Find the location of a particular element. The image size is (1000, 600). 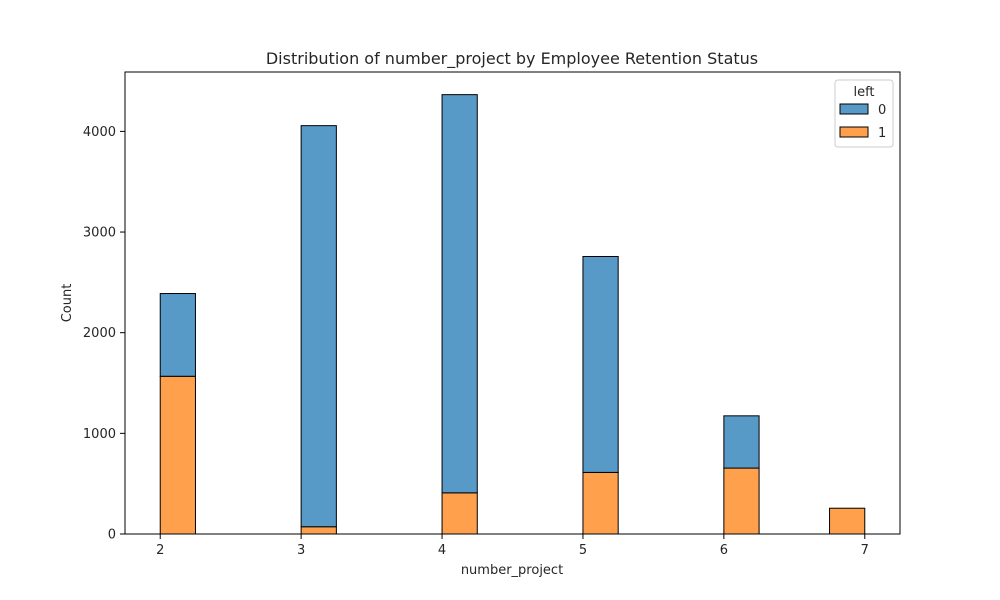

y-tick-label: 3000 is located at coordinates (99, 233).